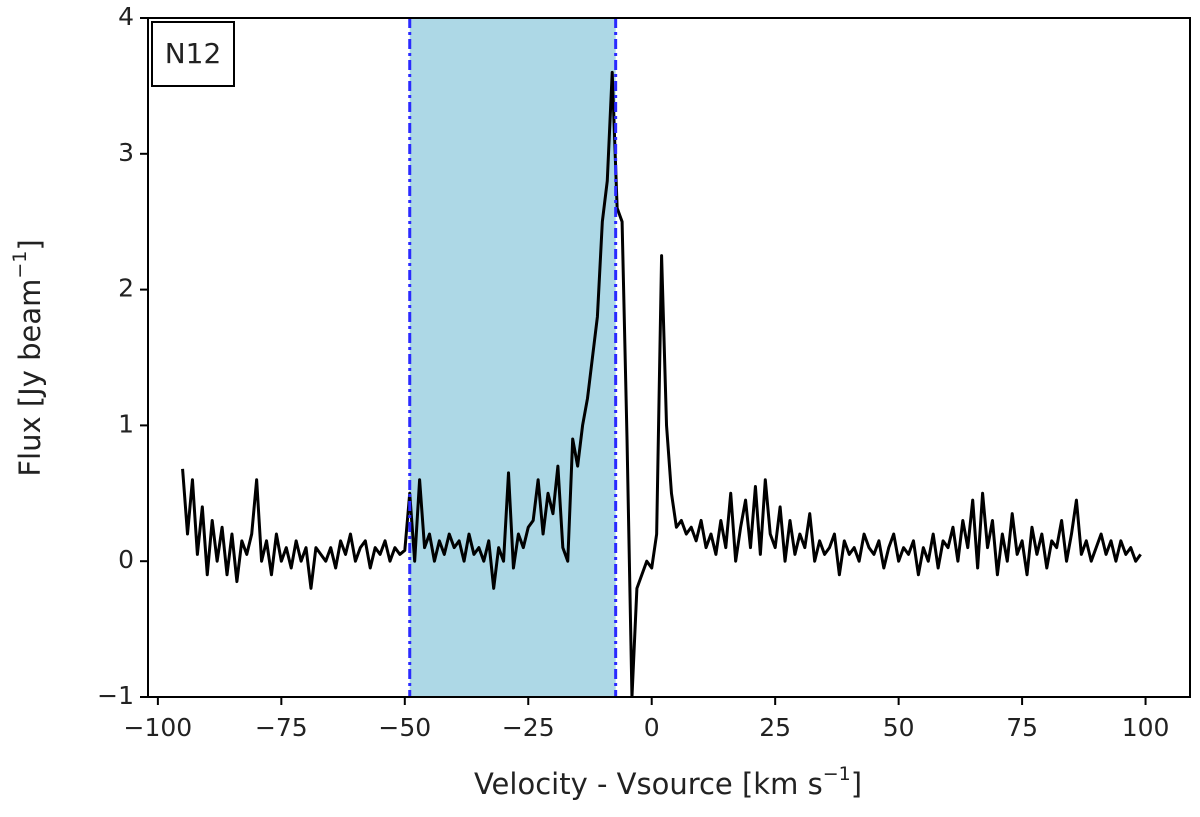 The height and width of the screenshot is (817, 1200). What do you see at coordinates (648, 784) in the screenshot?
I see `x-label-text: Velocity - Vsource [km s` at bounding box center [648, 784].